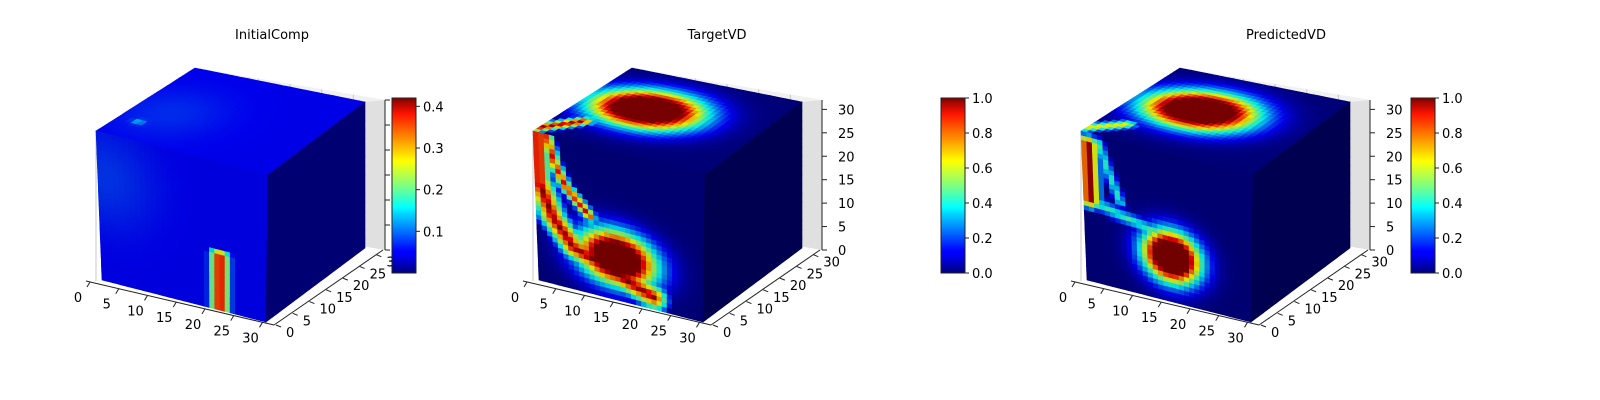  Describe the element at coordinates (417, 185) in the screenshot. I see `colorbar-initial: 0.10.20.30.4` at that location.